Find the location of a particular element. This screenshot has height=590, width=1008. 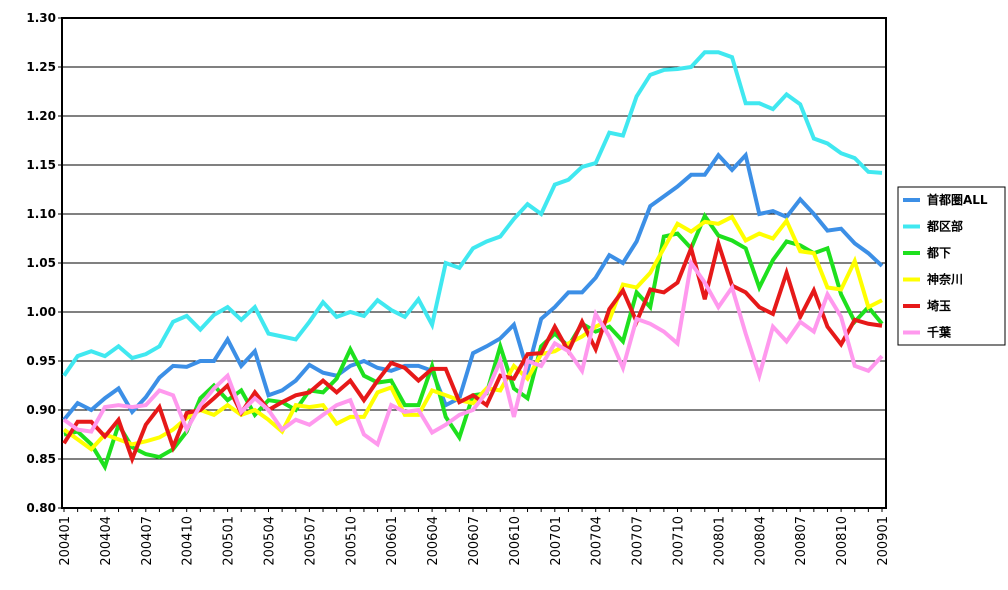

legend-label: 都区部 is located at coordinates (944, 226).